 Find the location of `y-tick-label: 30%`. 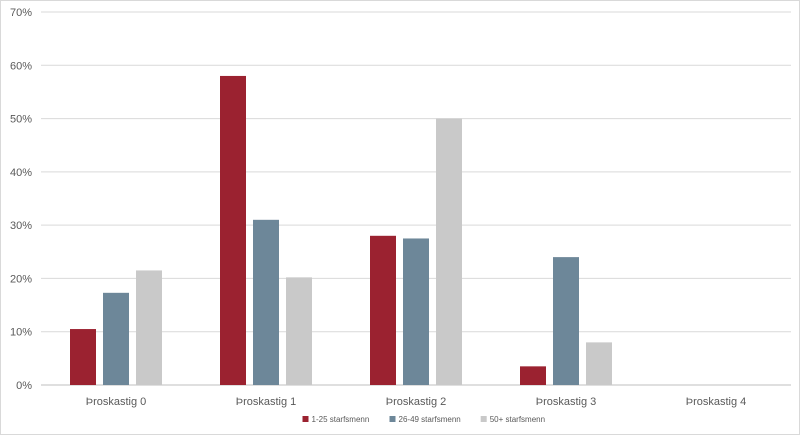

y-tick-label: 30% is located at coordinates (21, 226).